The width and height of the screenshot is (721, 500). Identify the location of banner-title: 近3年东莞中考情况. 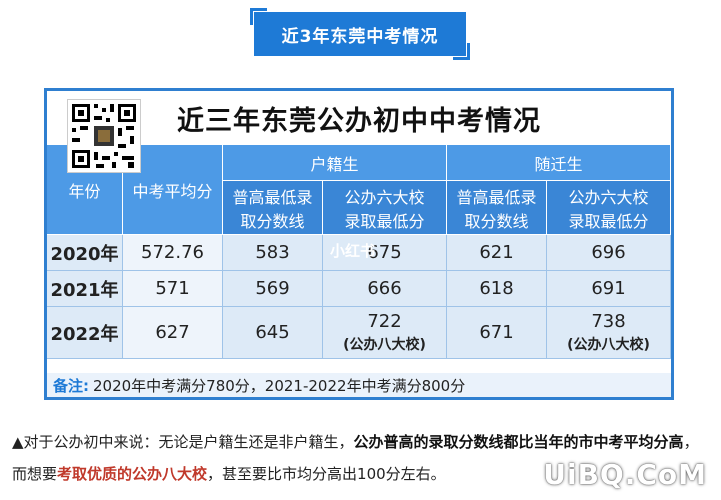
(360, 34).